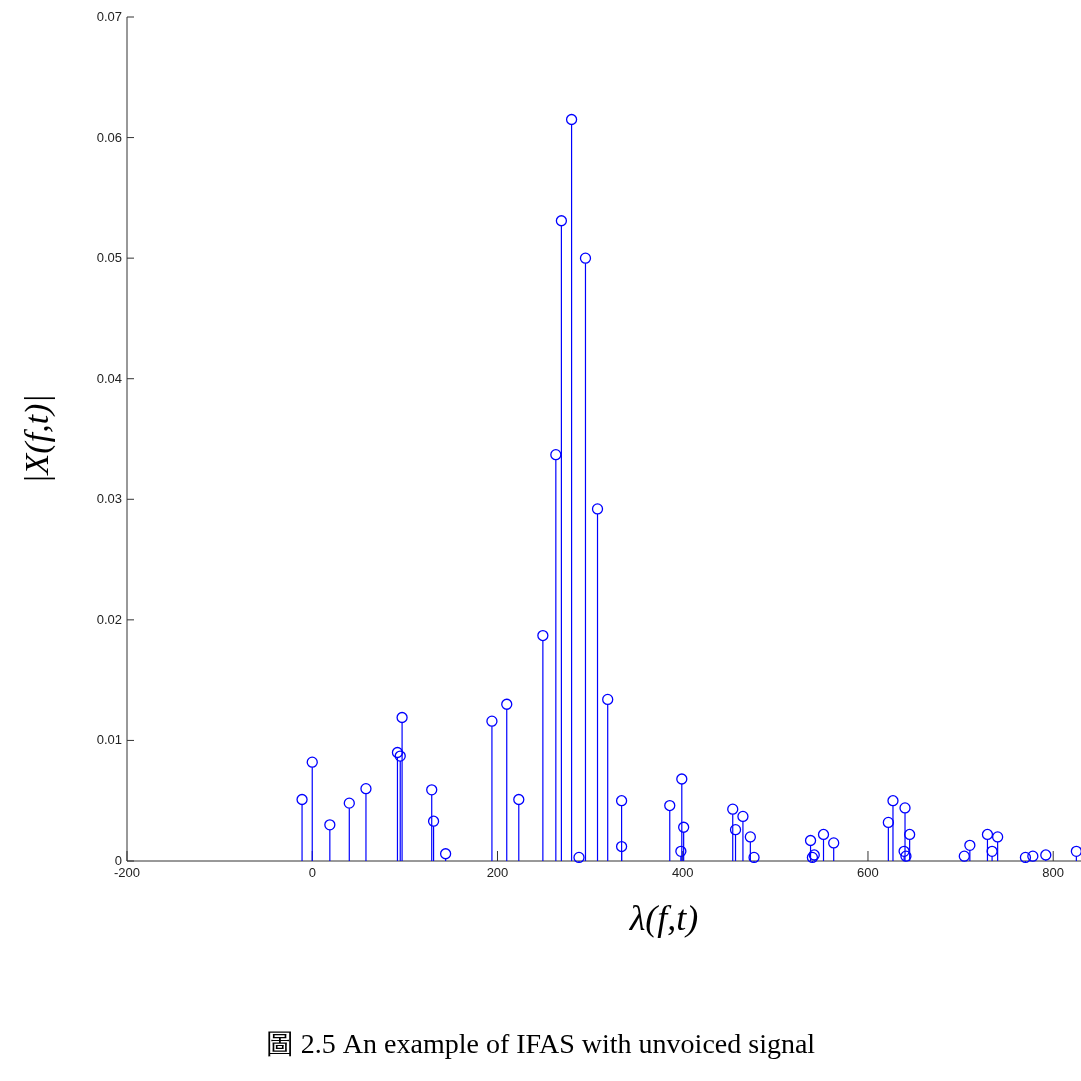 The height and width of the screenshot is (1081, 1081). What do you see at coordinates (540, 1043) in the screenshot?
I see `caption: 圖 2.5 An example of IFAS with unvoiced signal` at bounding box center [540, 1043].